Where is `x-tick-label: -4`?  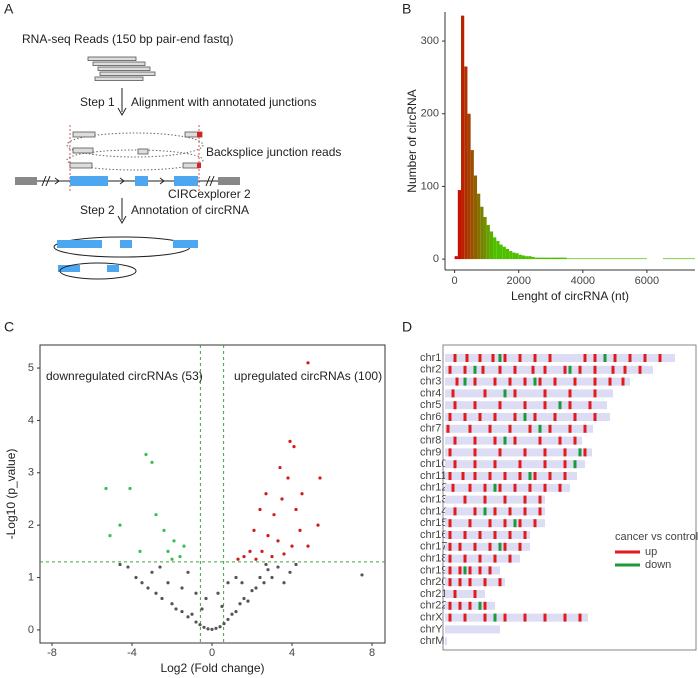 x-tick-label: -4 is located at coordinates (132, 653).